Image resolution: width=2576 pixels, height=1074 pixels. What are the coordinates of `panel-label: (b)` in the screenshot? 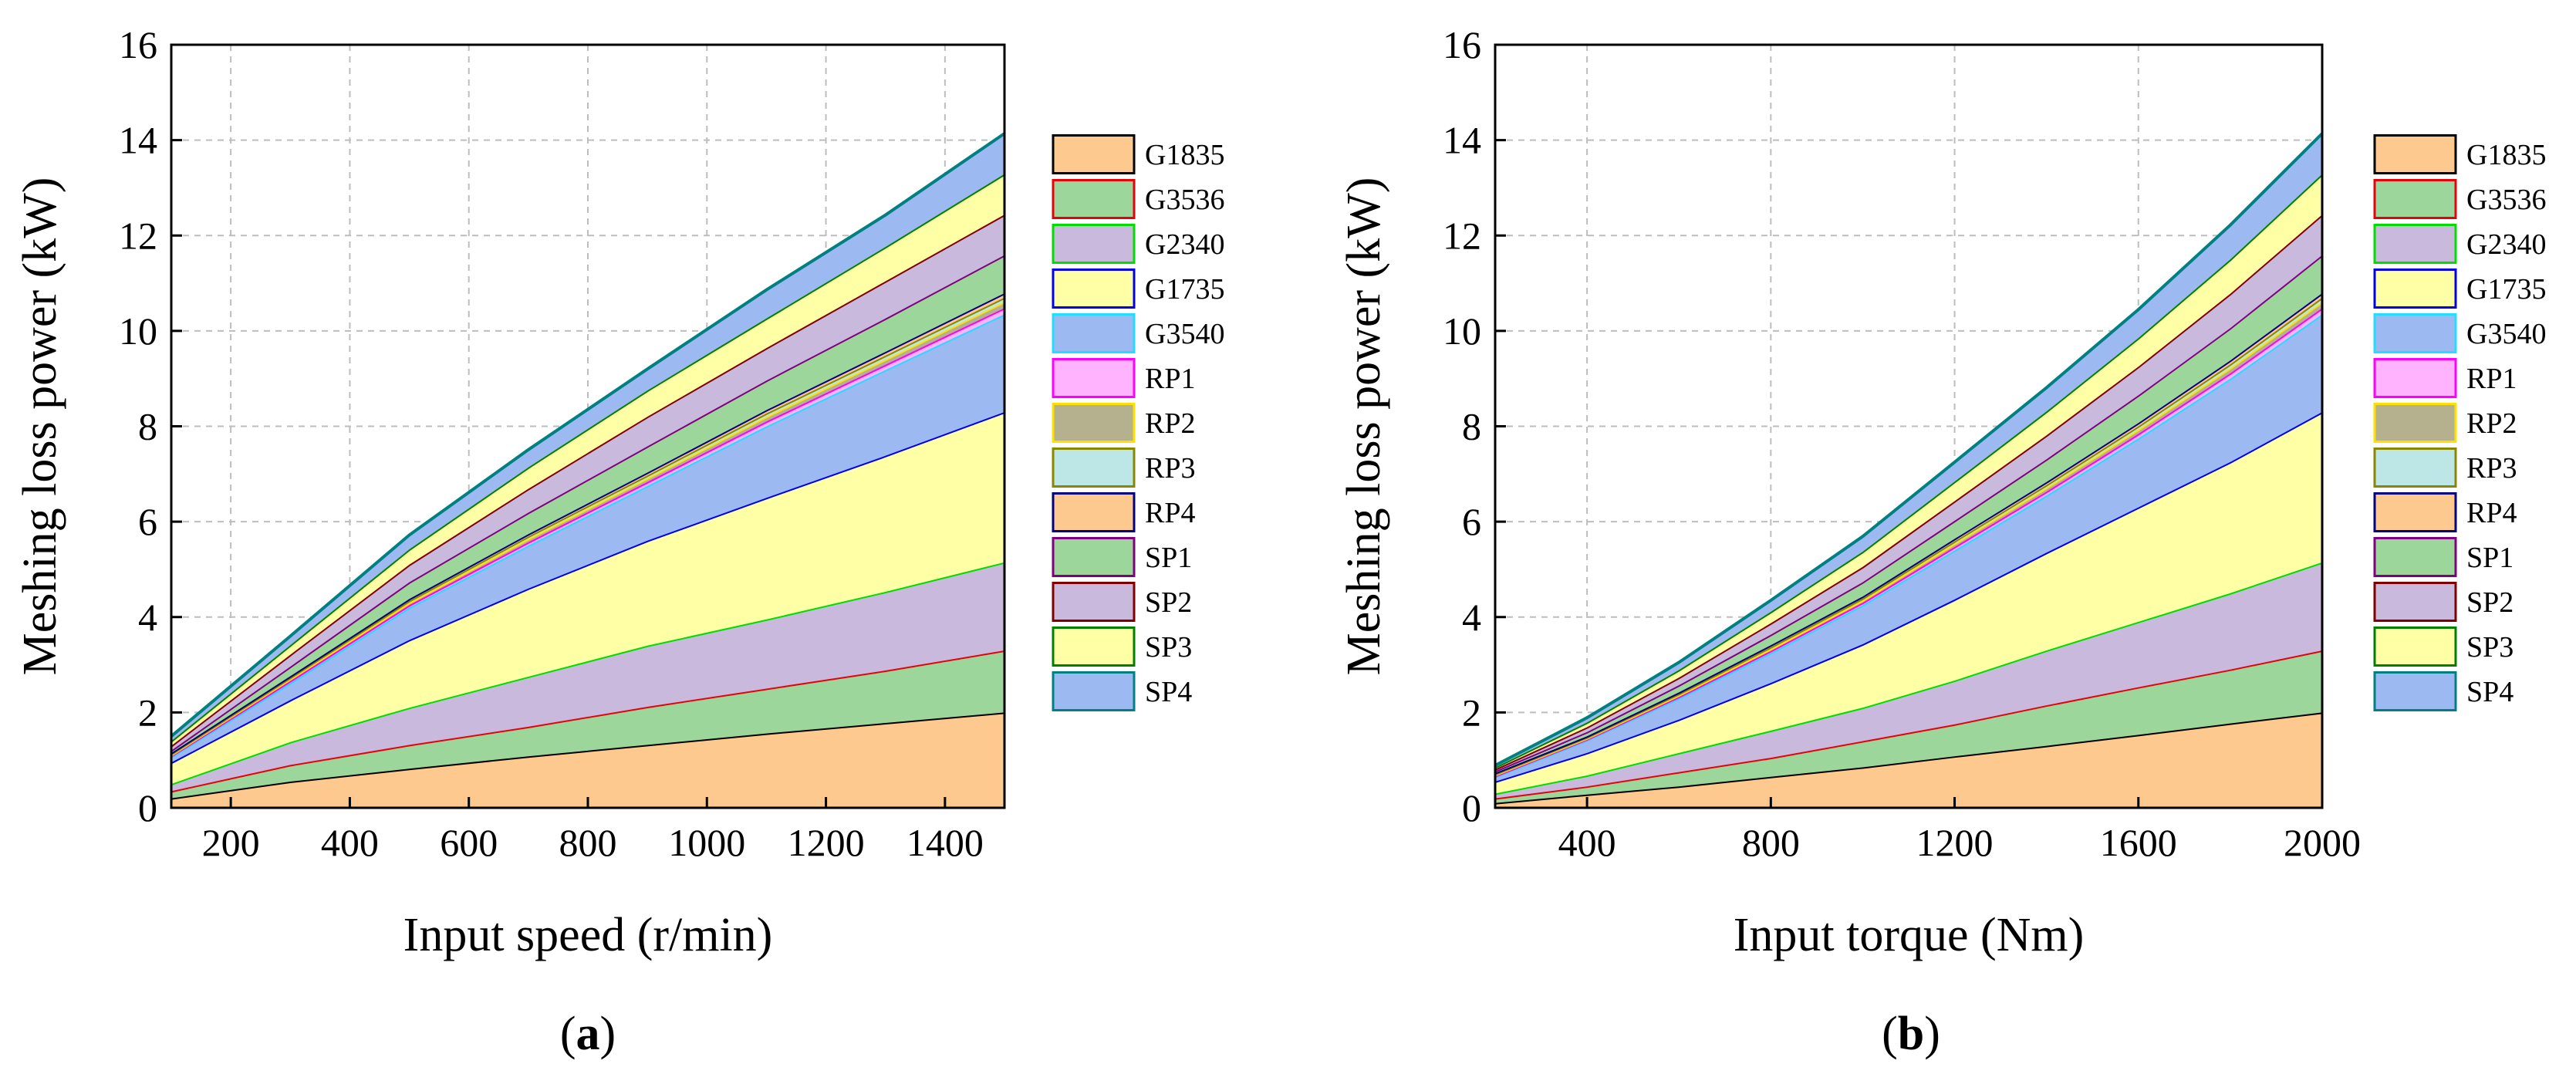 It's located at (1911, 1034).